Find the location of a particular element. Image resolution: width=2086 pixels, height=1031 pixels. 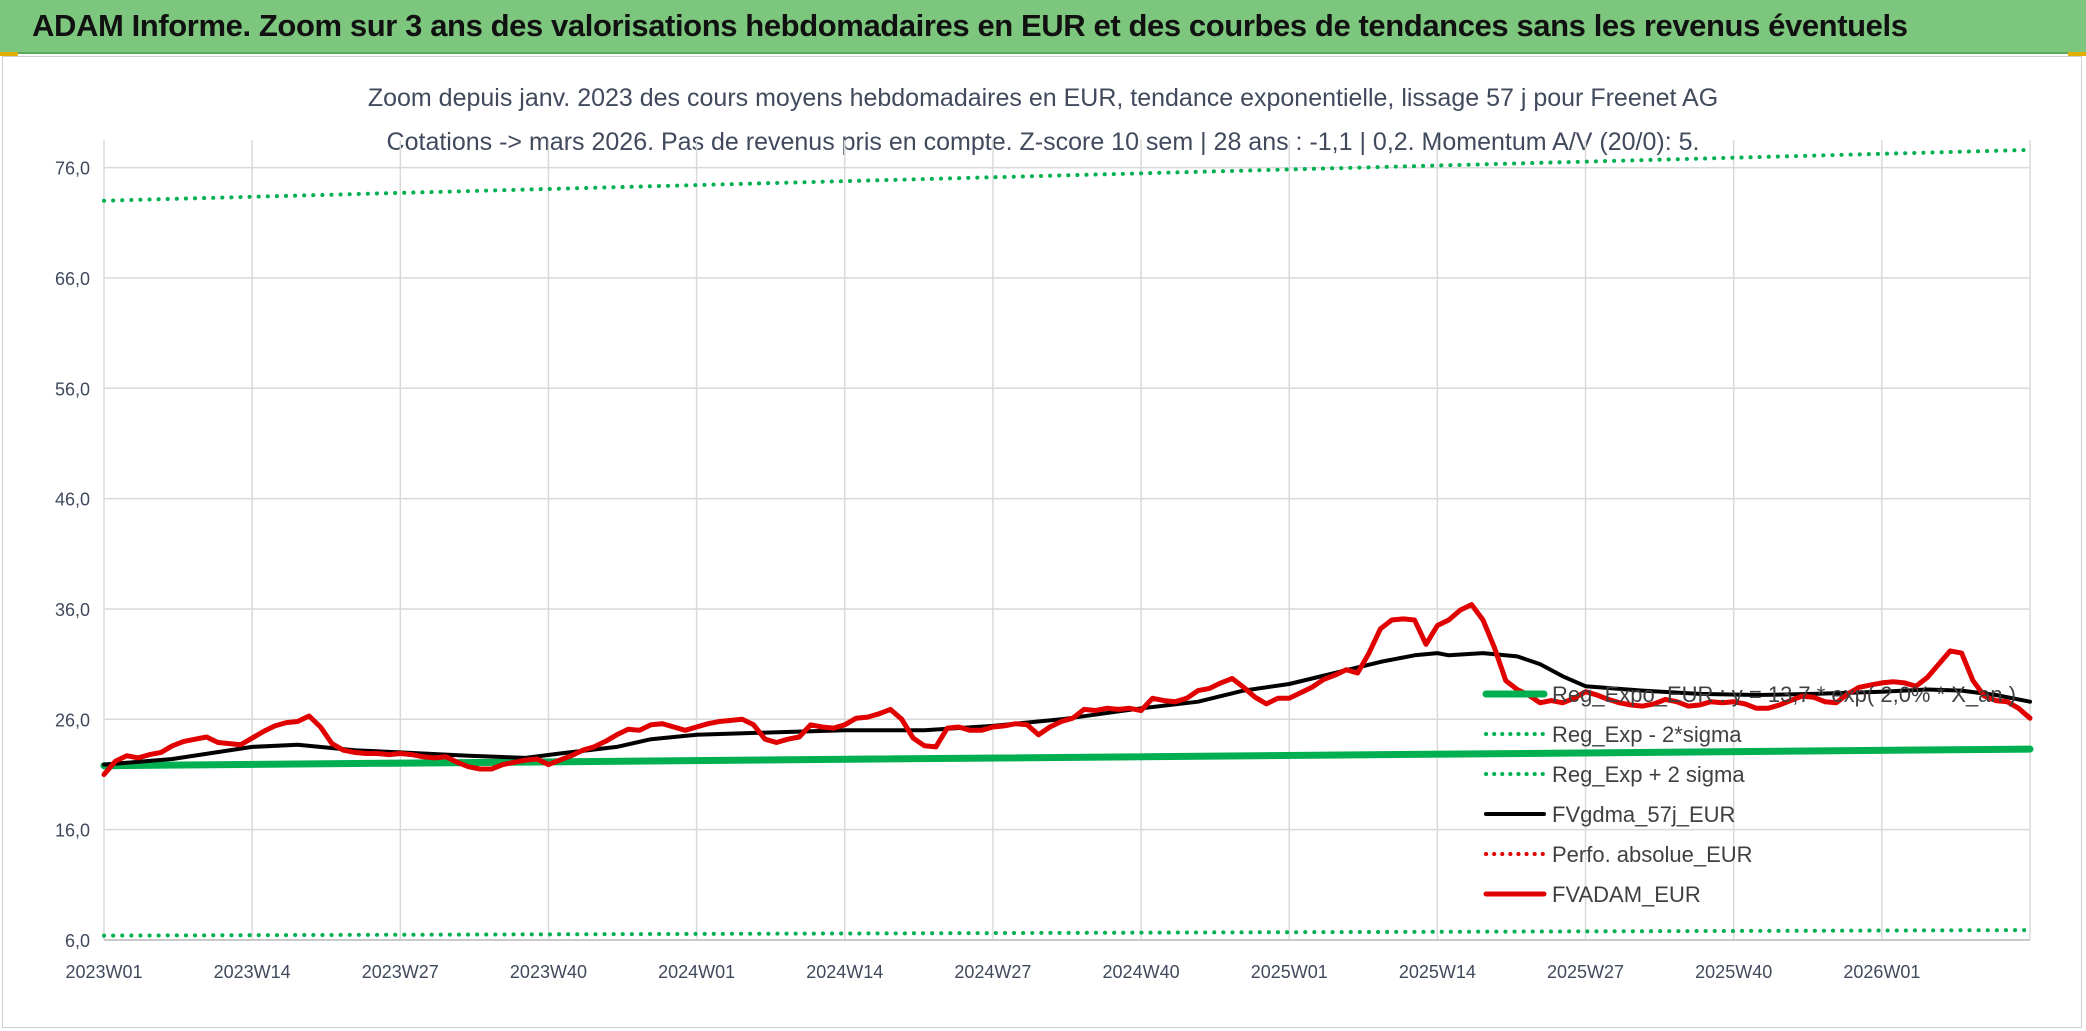

legend-label-5: FVADAM_EUR is located at coordinates (1626, 894).